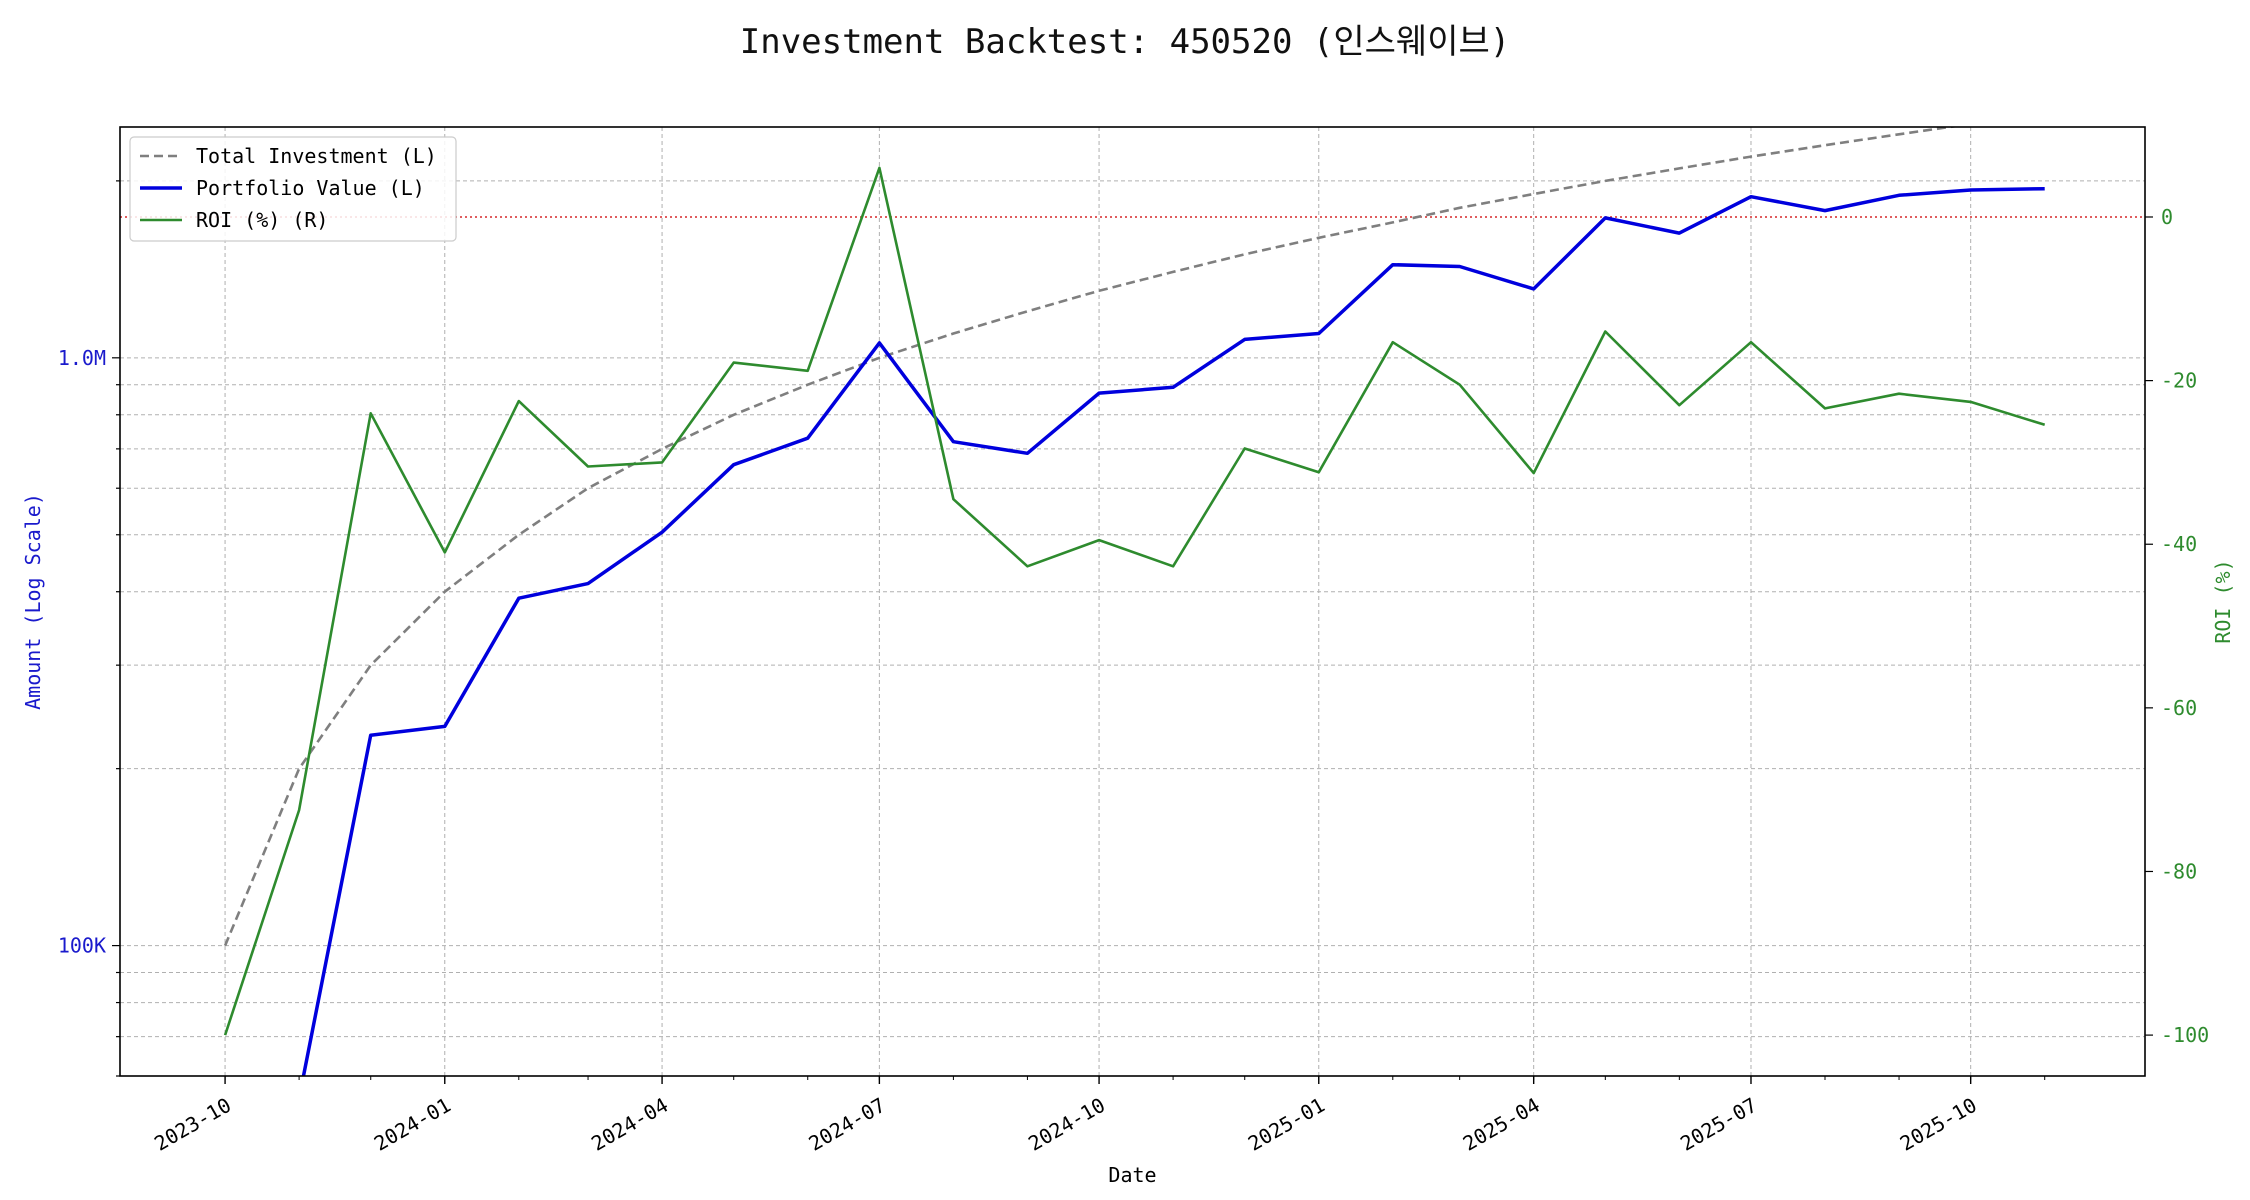 This screenshot has height=1200, width=2250. What do you see at coordinates (2167, 217) in the screenshot?
I see `right-tick-label: 0` at bounding box center [2167, 217].